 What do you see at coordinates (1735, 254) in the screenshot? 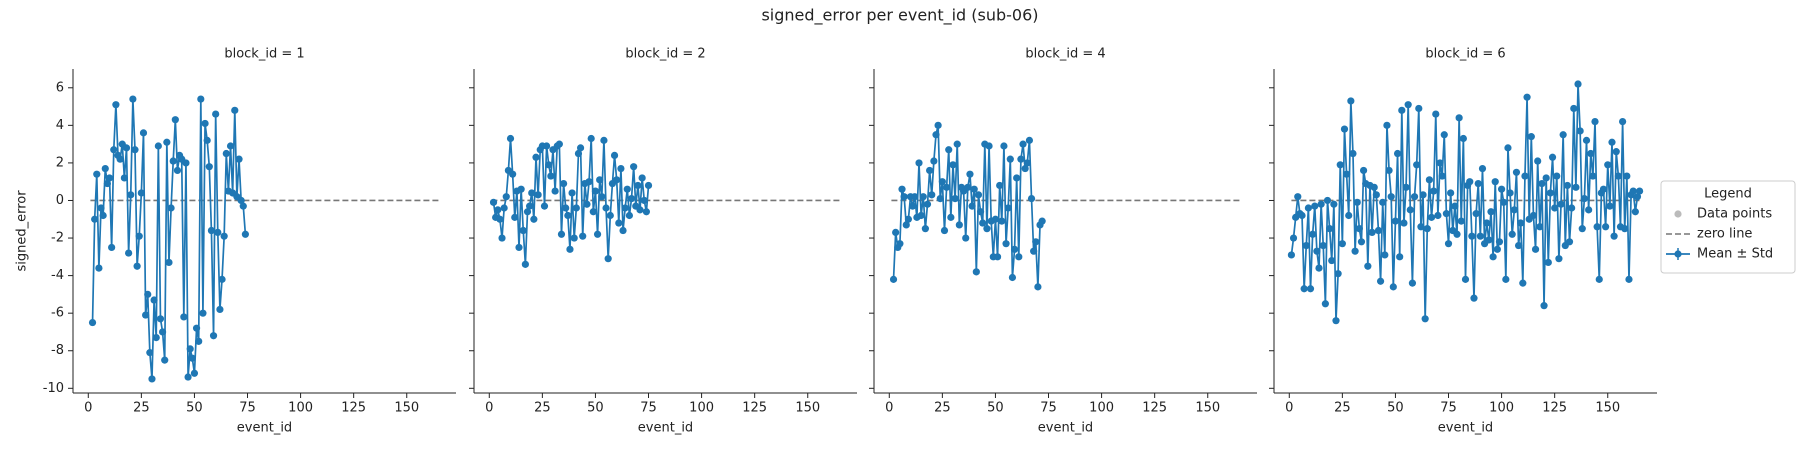
I see `legend-label: Mean ± Std` at bounding box center [1735, 254].